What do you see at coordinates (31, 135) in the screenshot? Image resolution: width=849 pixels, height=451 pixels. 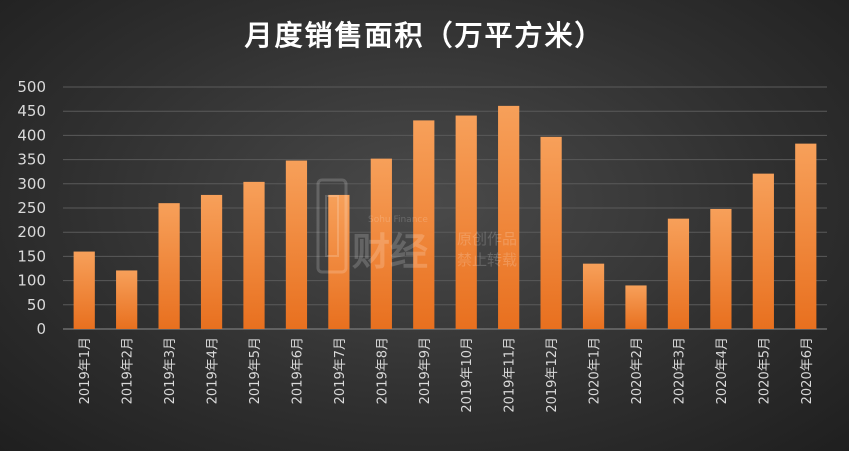 I see `y-tick-label: 400` at bounding box center [31, 135].